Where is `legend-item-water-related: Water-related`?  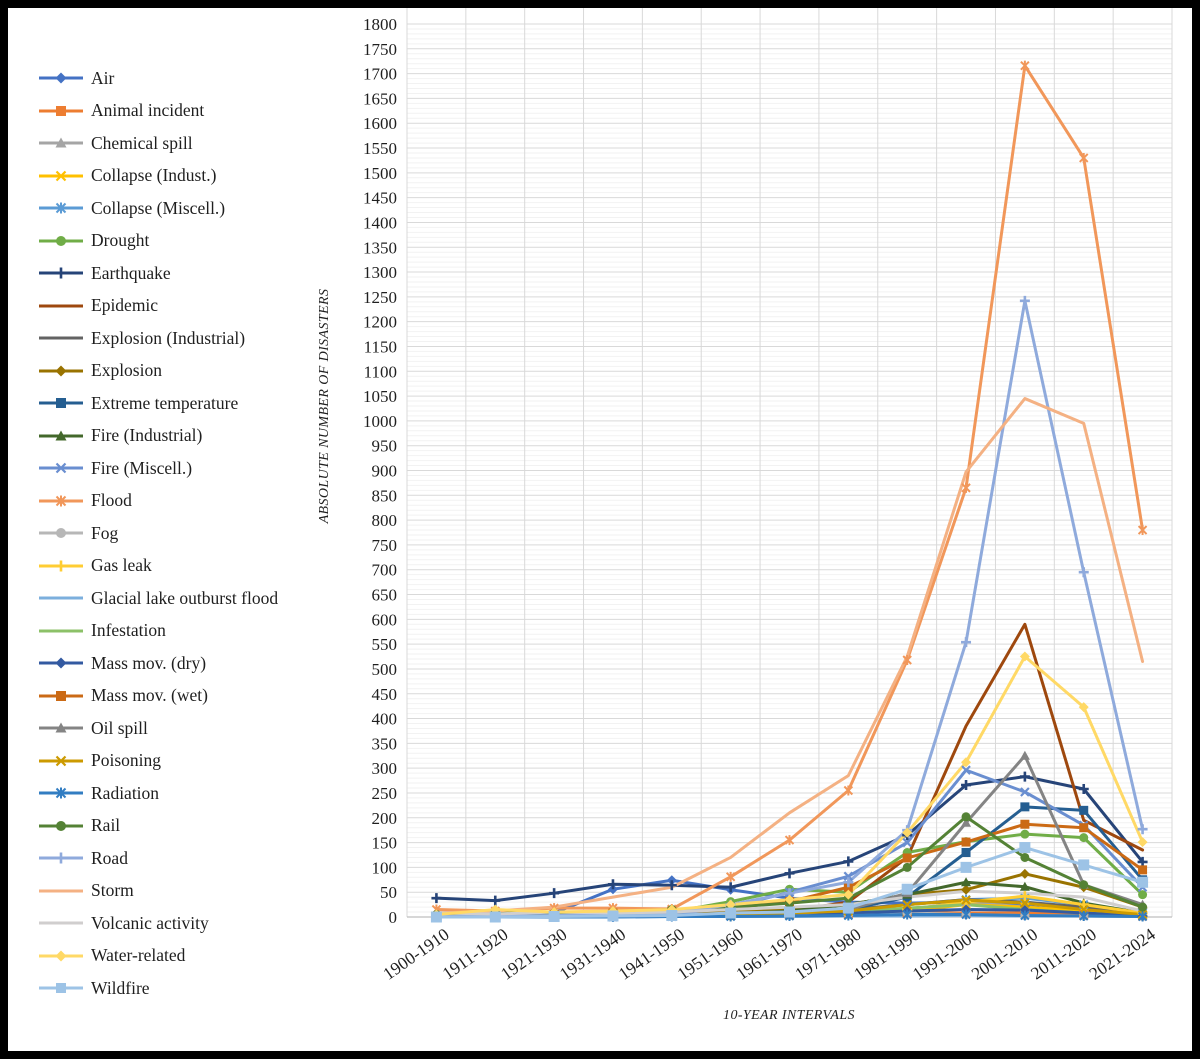
legend-item-water-related: Water-related is located at coordinates (188, 956).